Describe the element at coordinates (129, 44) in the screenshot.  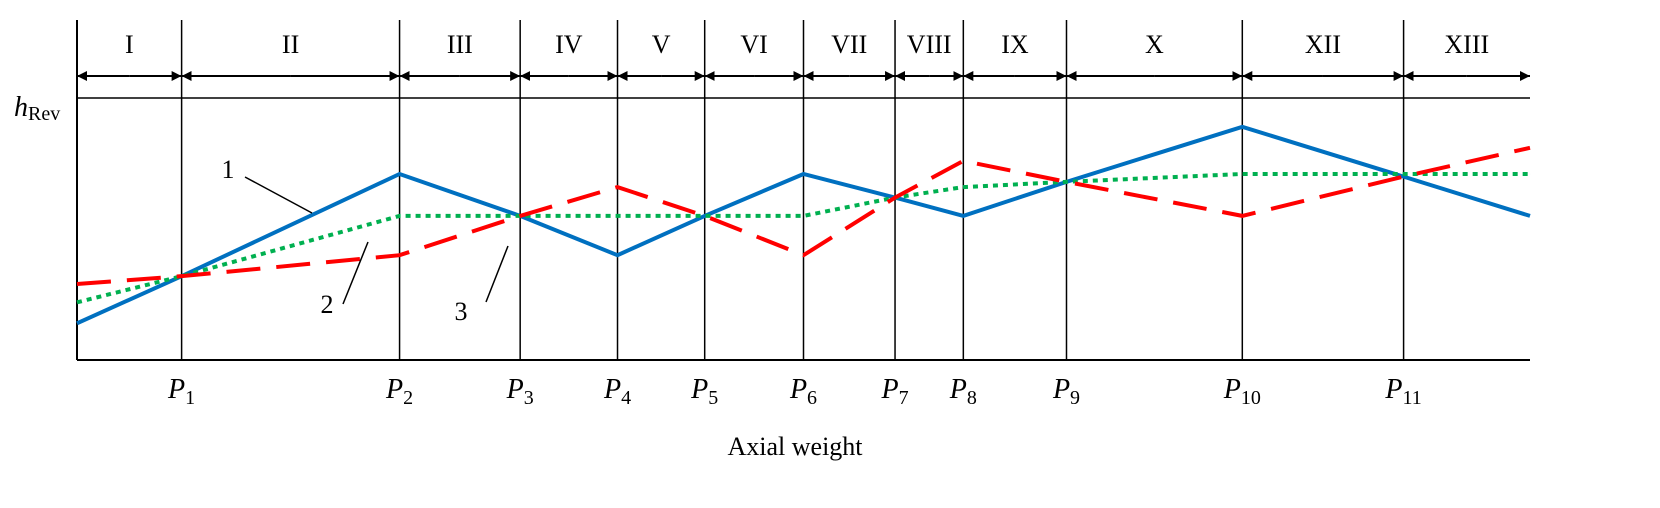
I see `region-label-i: I` at that location.